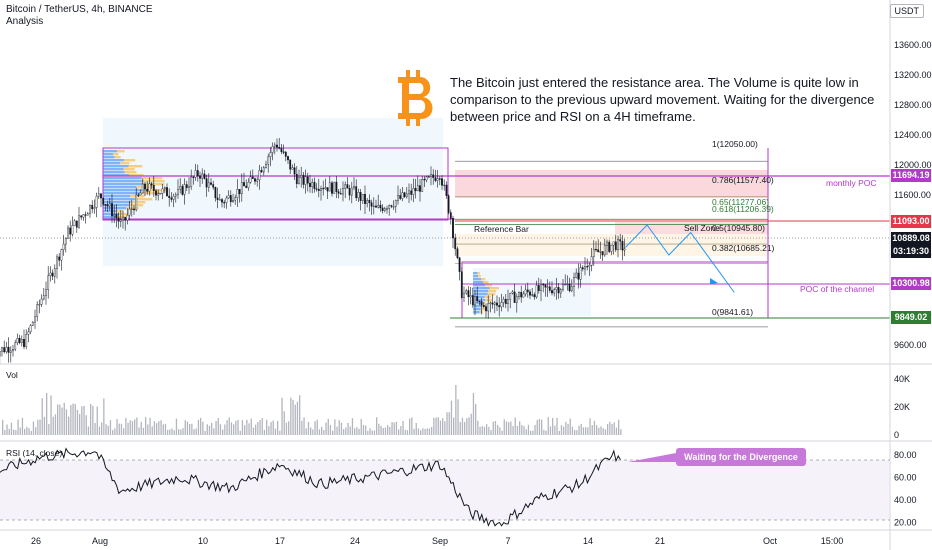 The height and width of the screenshot is (550, 932). Describe the element at coordinates (652, 457) in the screenshot. I see `rsi-bubble-pointer` at that location.